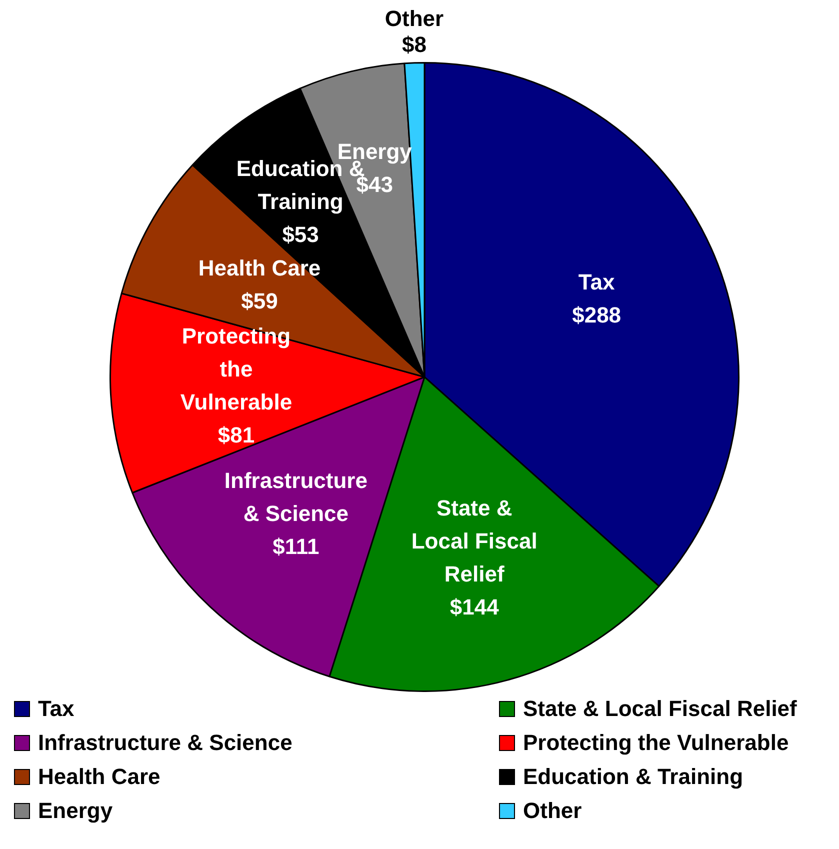 The width and height of the screenshot is (839, 849). What do you see at coordinates (597, 281) in the screenshot?
I see `slice-label: Tax` at bounding box center [597, 281].